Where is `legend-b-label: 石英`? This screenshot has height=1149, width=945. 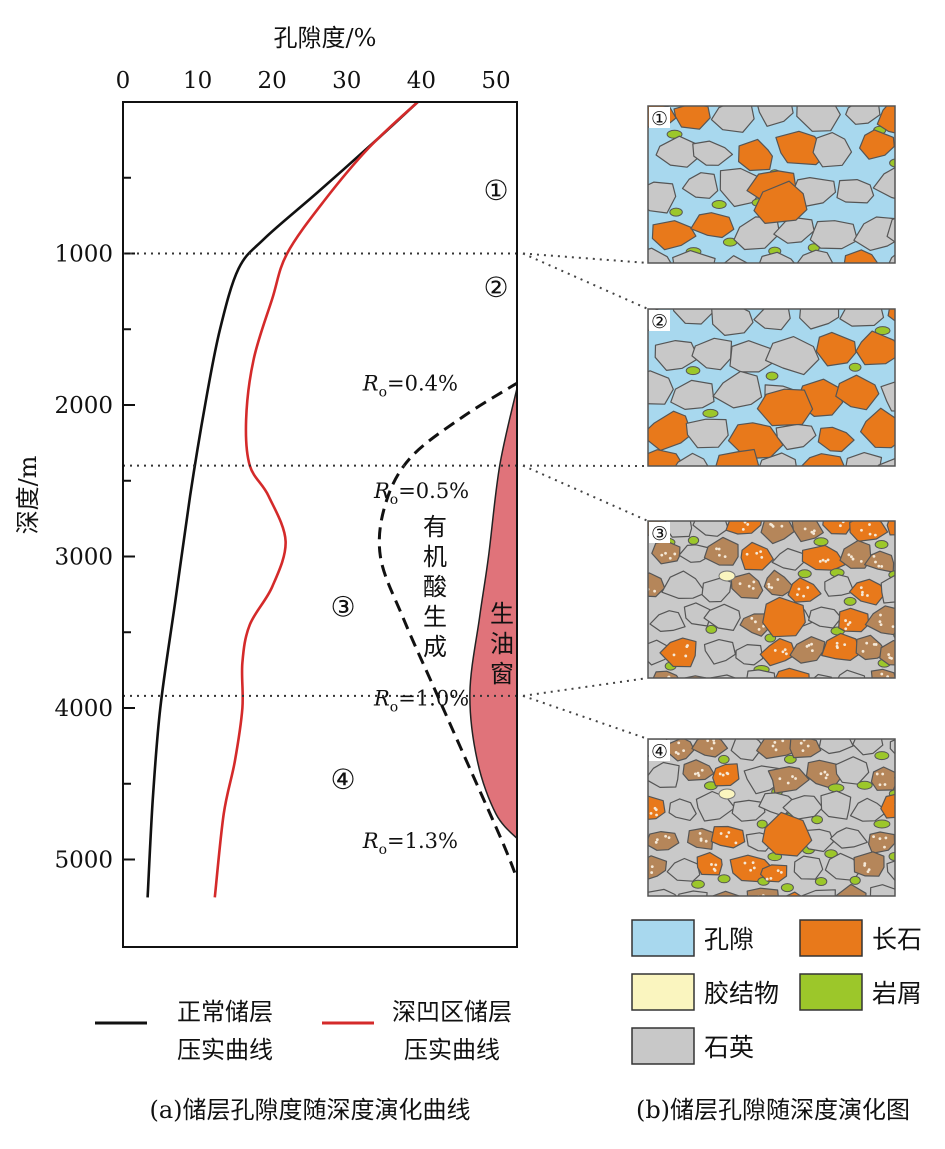 legend-b-label: 石英 is located at coordinates (729, 1047).